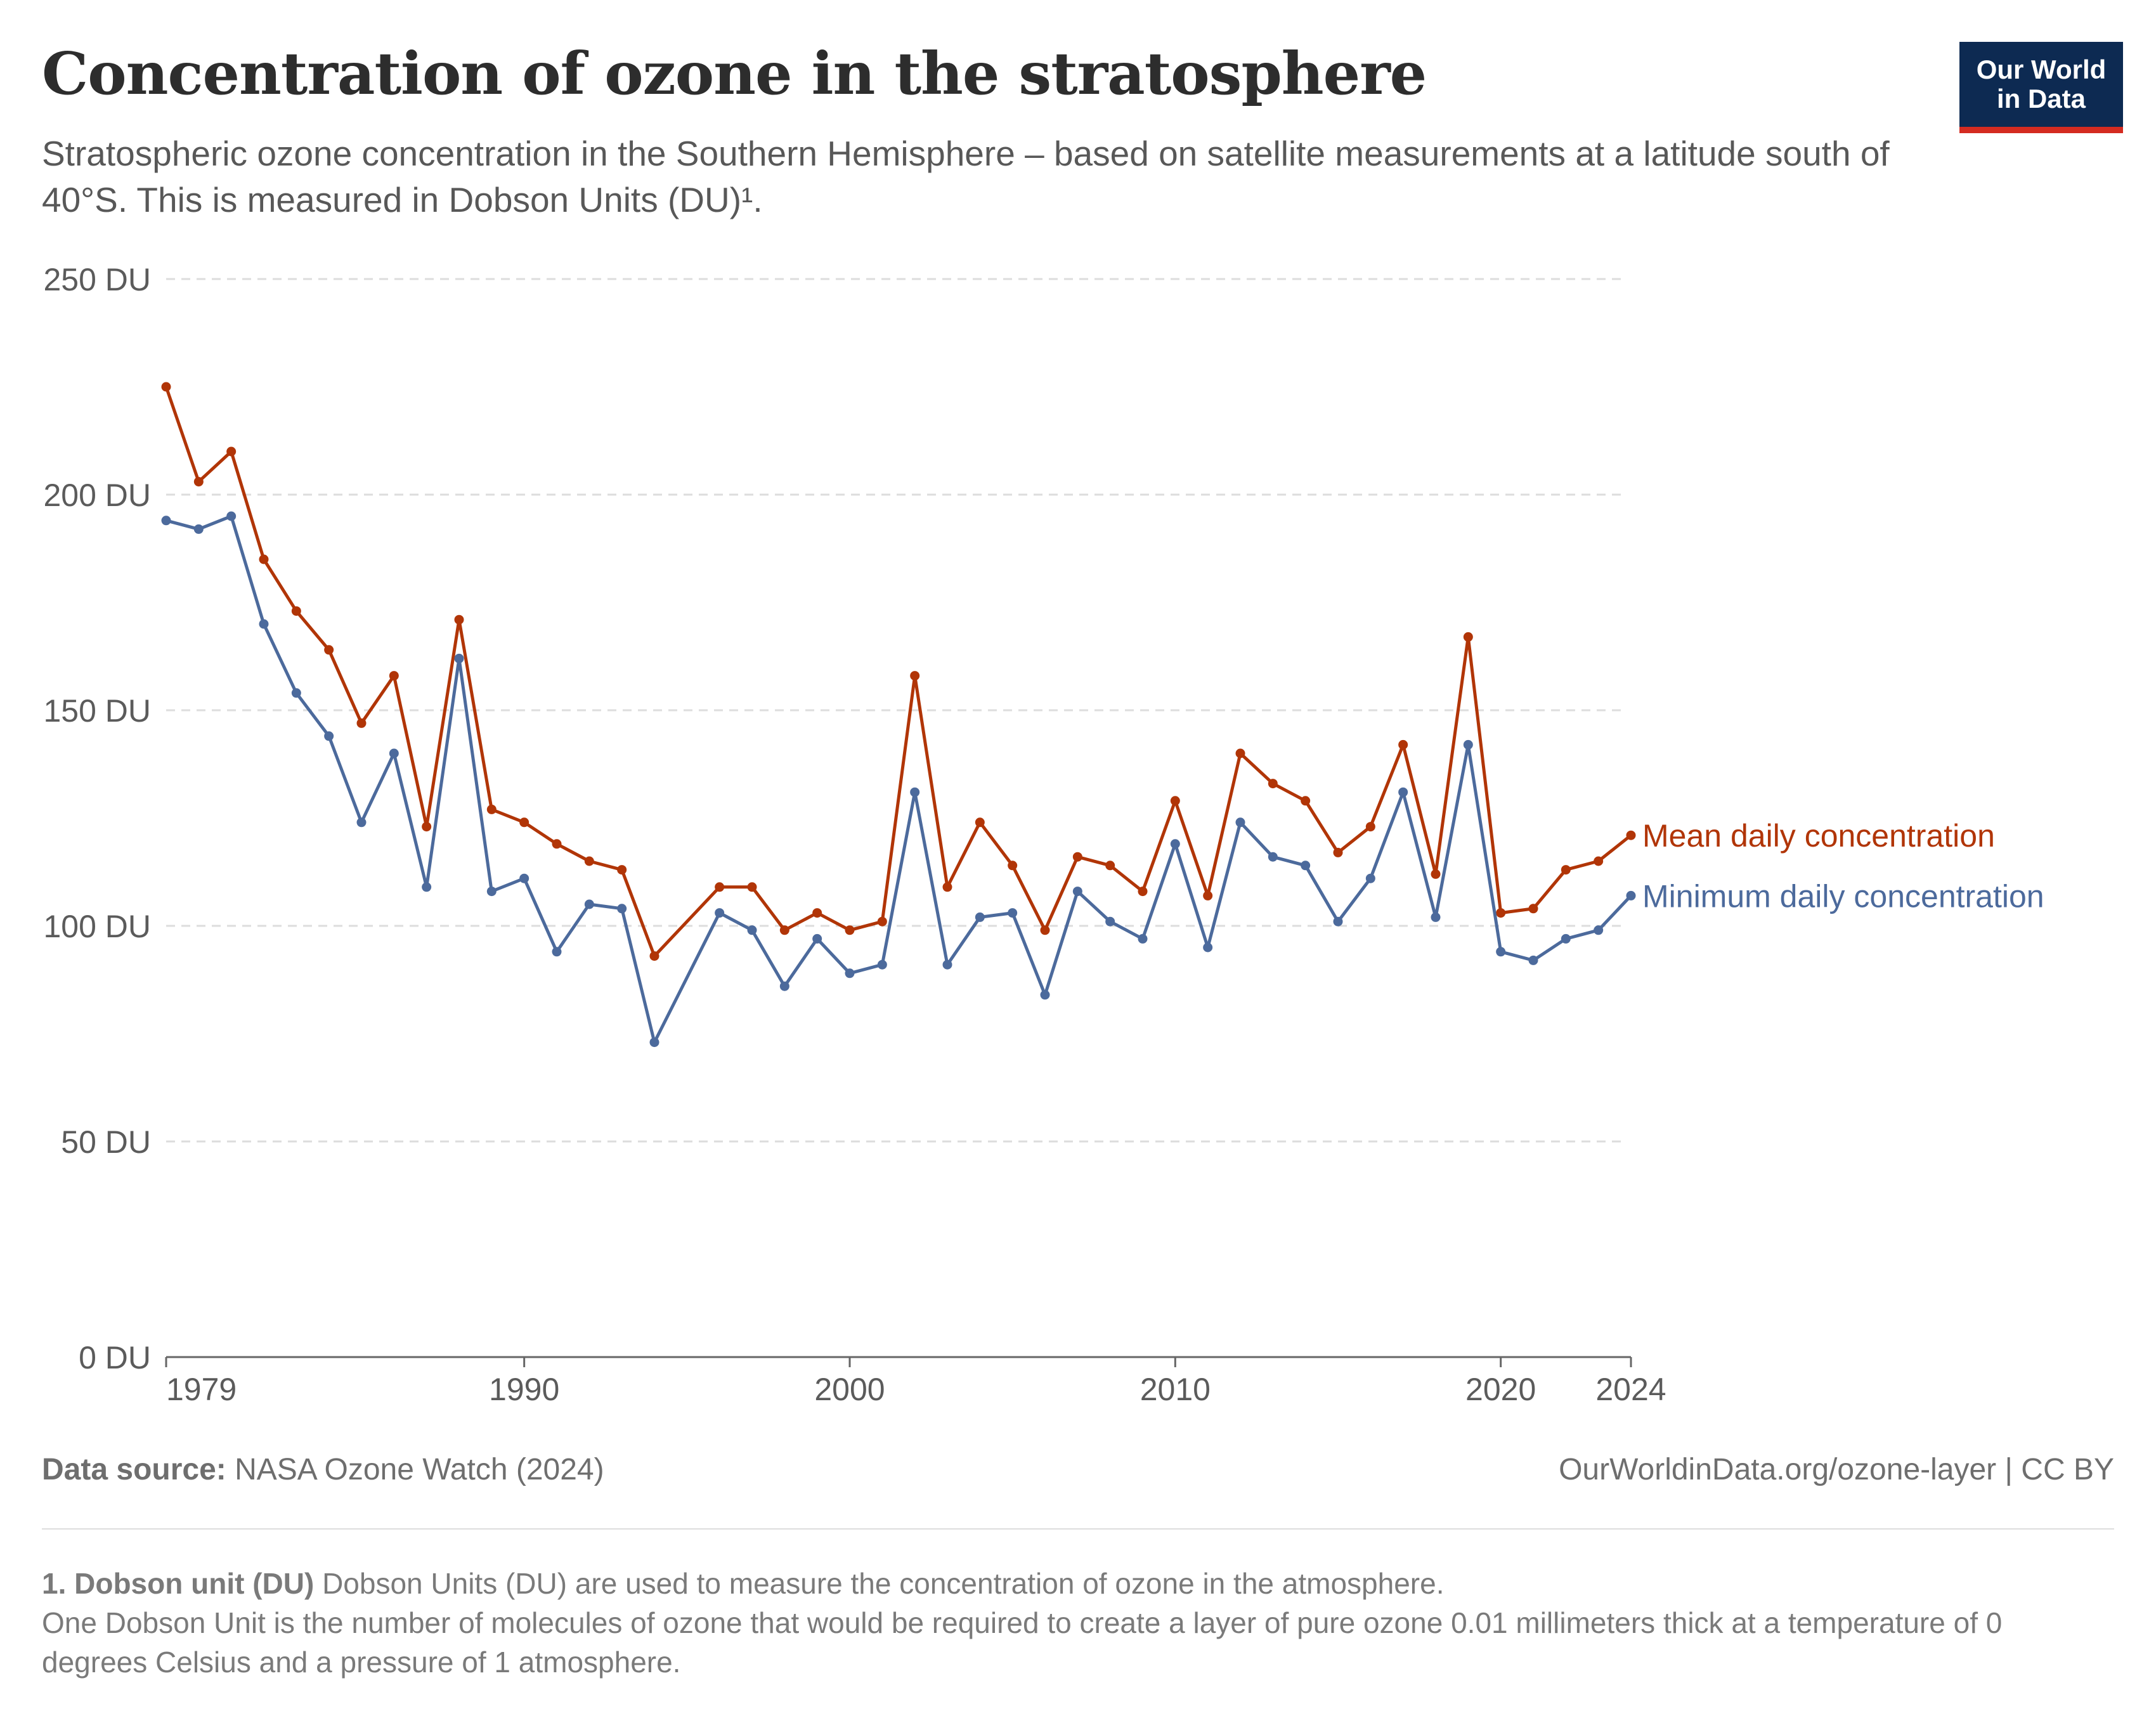 The height and width of the screenshot is (1716, 2156). I want to click on x-tick-label: 1979, so click(201, 1389).